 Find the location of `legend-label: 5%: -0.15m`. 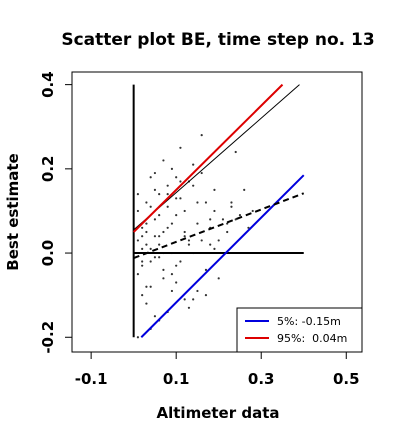

legend-label: 5%: -0.15m is located at coordinates (309, 321).